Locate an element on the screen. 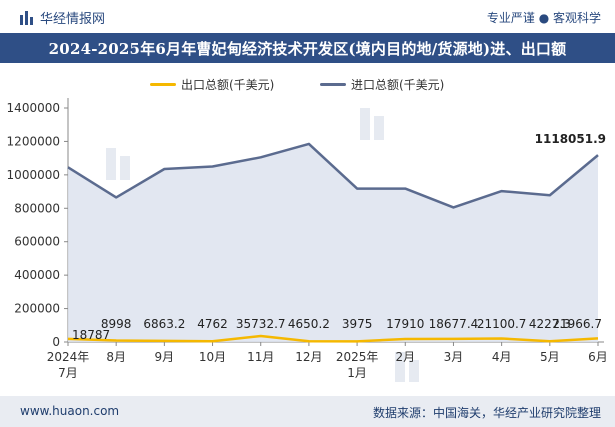  chart-title: 2024-2025年6月年曹妃甸经济技术开发区(境内目的地/货源地)进、出口额 is located at coordinates (307, 49).